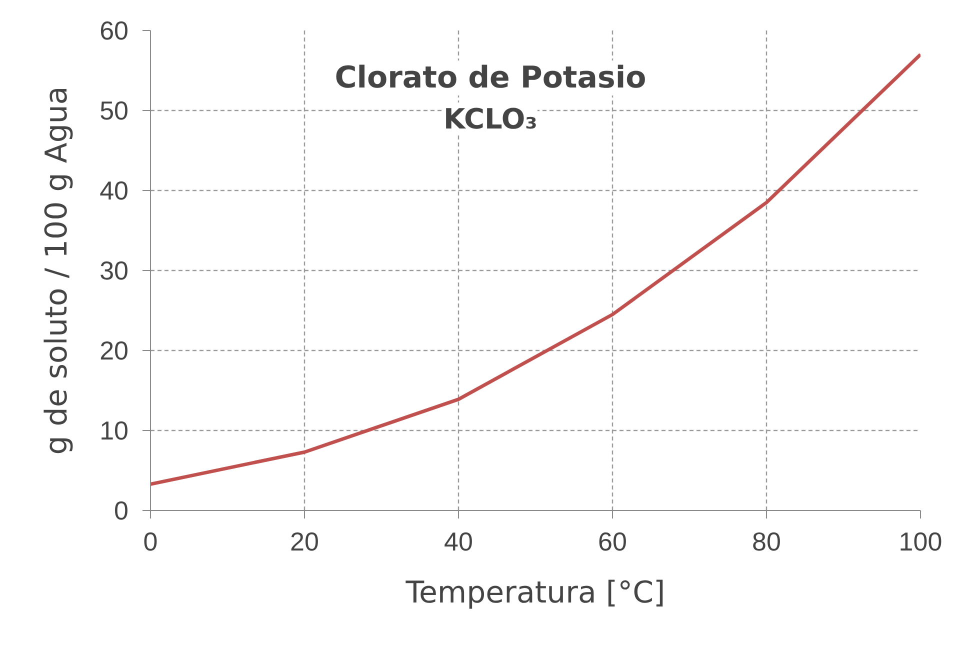 The width and height of the screenshot is (956, 667). I want to click on x-axis-title: Temperatura [°C], so click(535, 593).